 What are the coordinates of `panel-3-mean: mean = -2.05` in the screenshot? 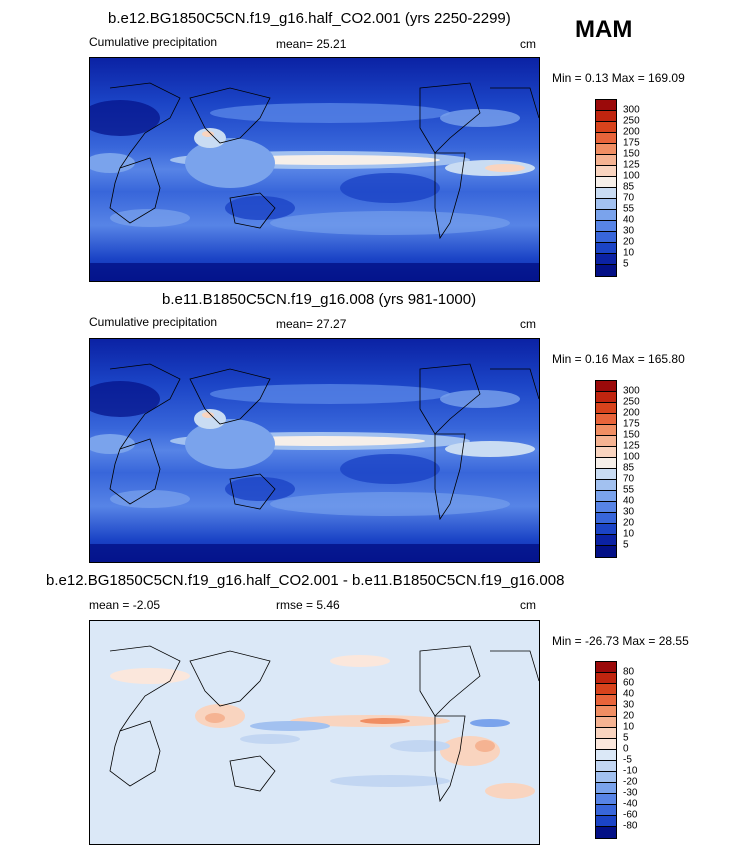 It's located at (125, 605).